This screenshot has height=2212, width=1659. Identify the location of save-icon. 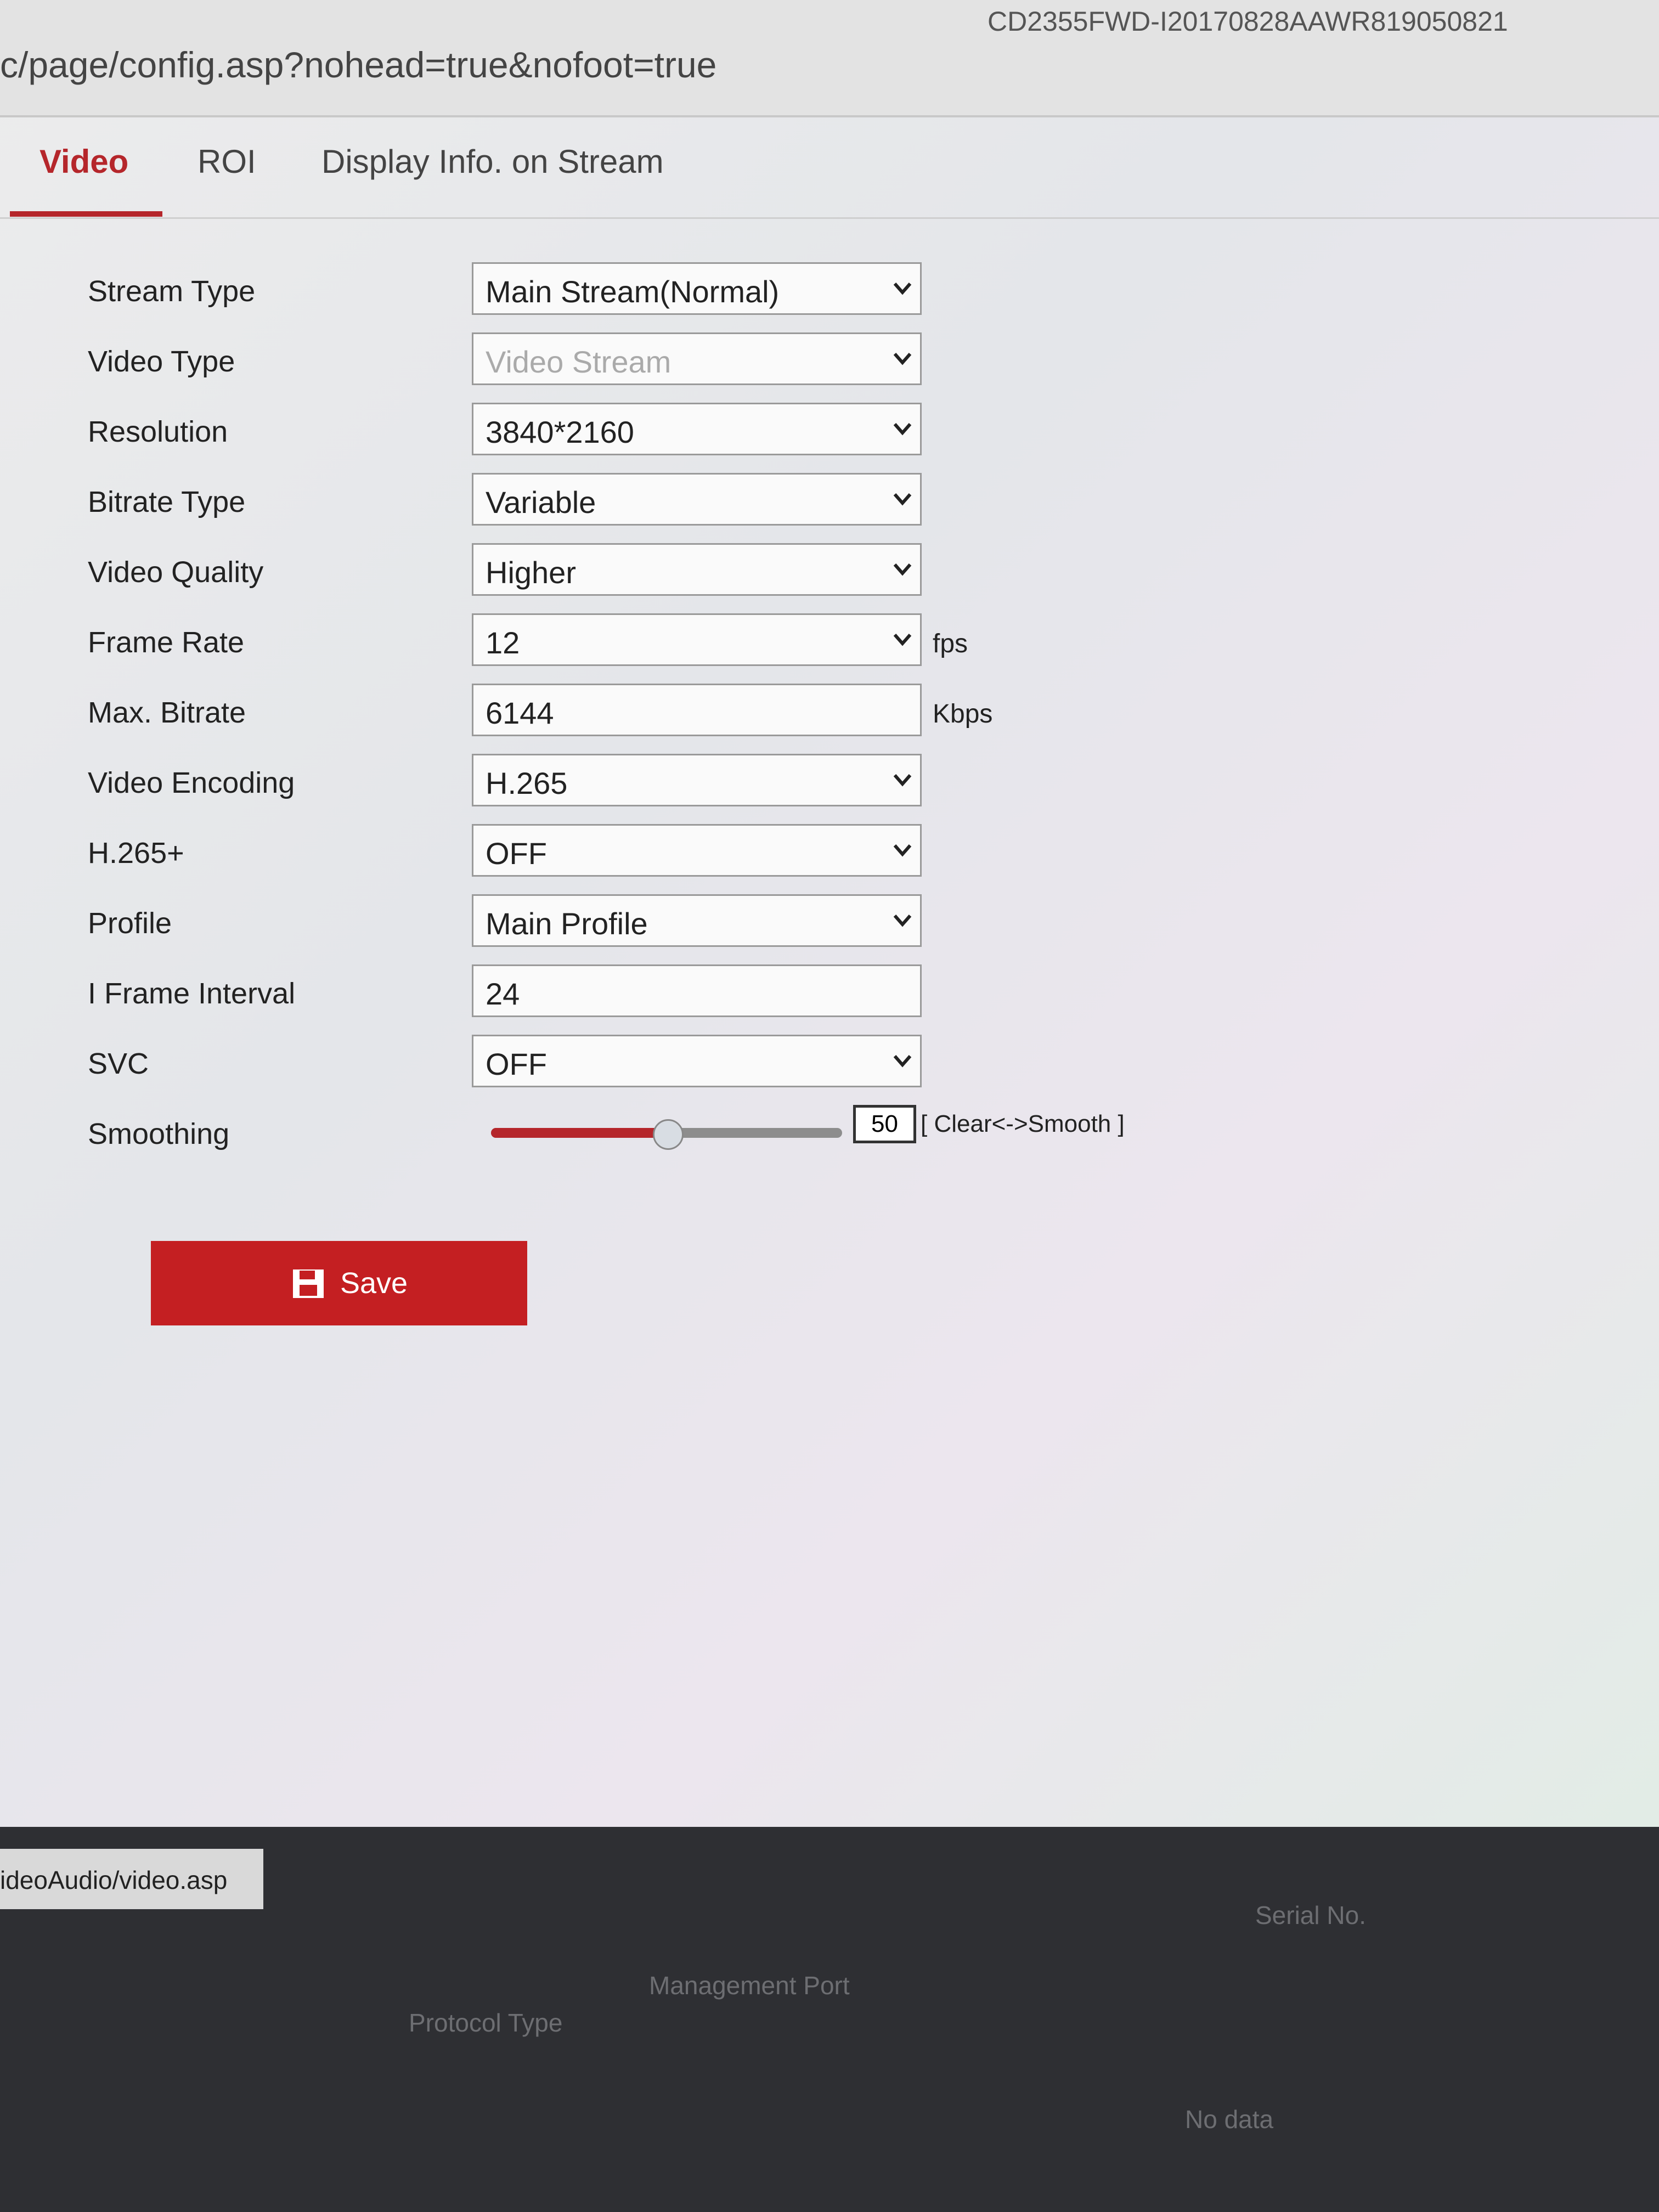
(308, 1283).